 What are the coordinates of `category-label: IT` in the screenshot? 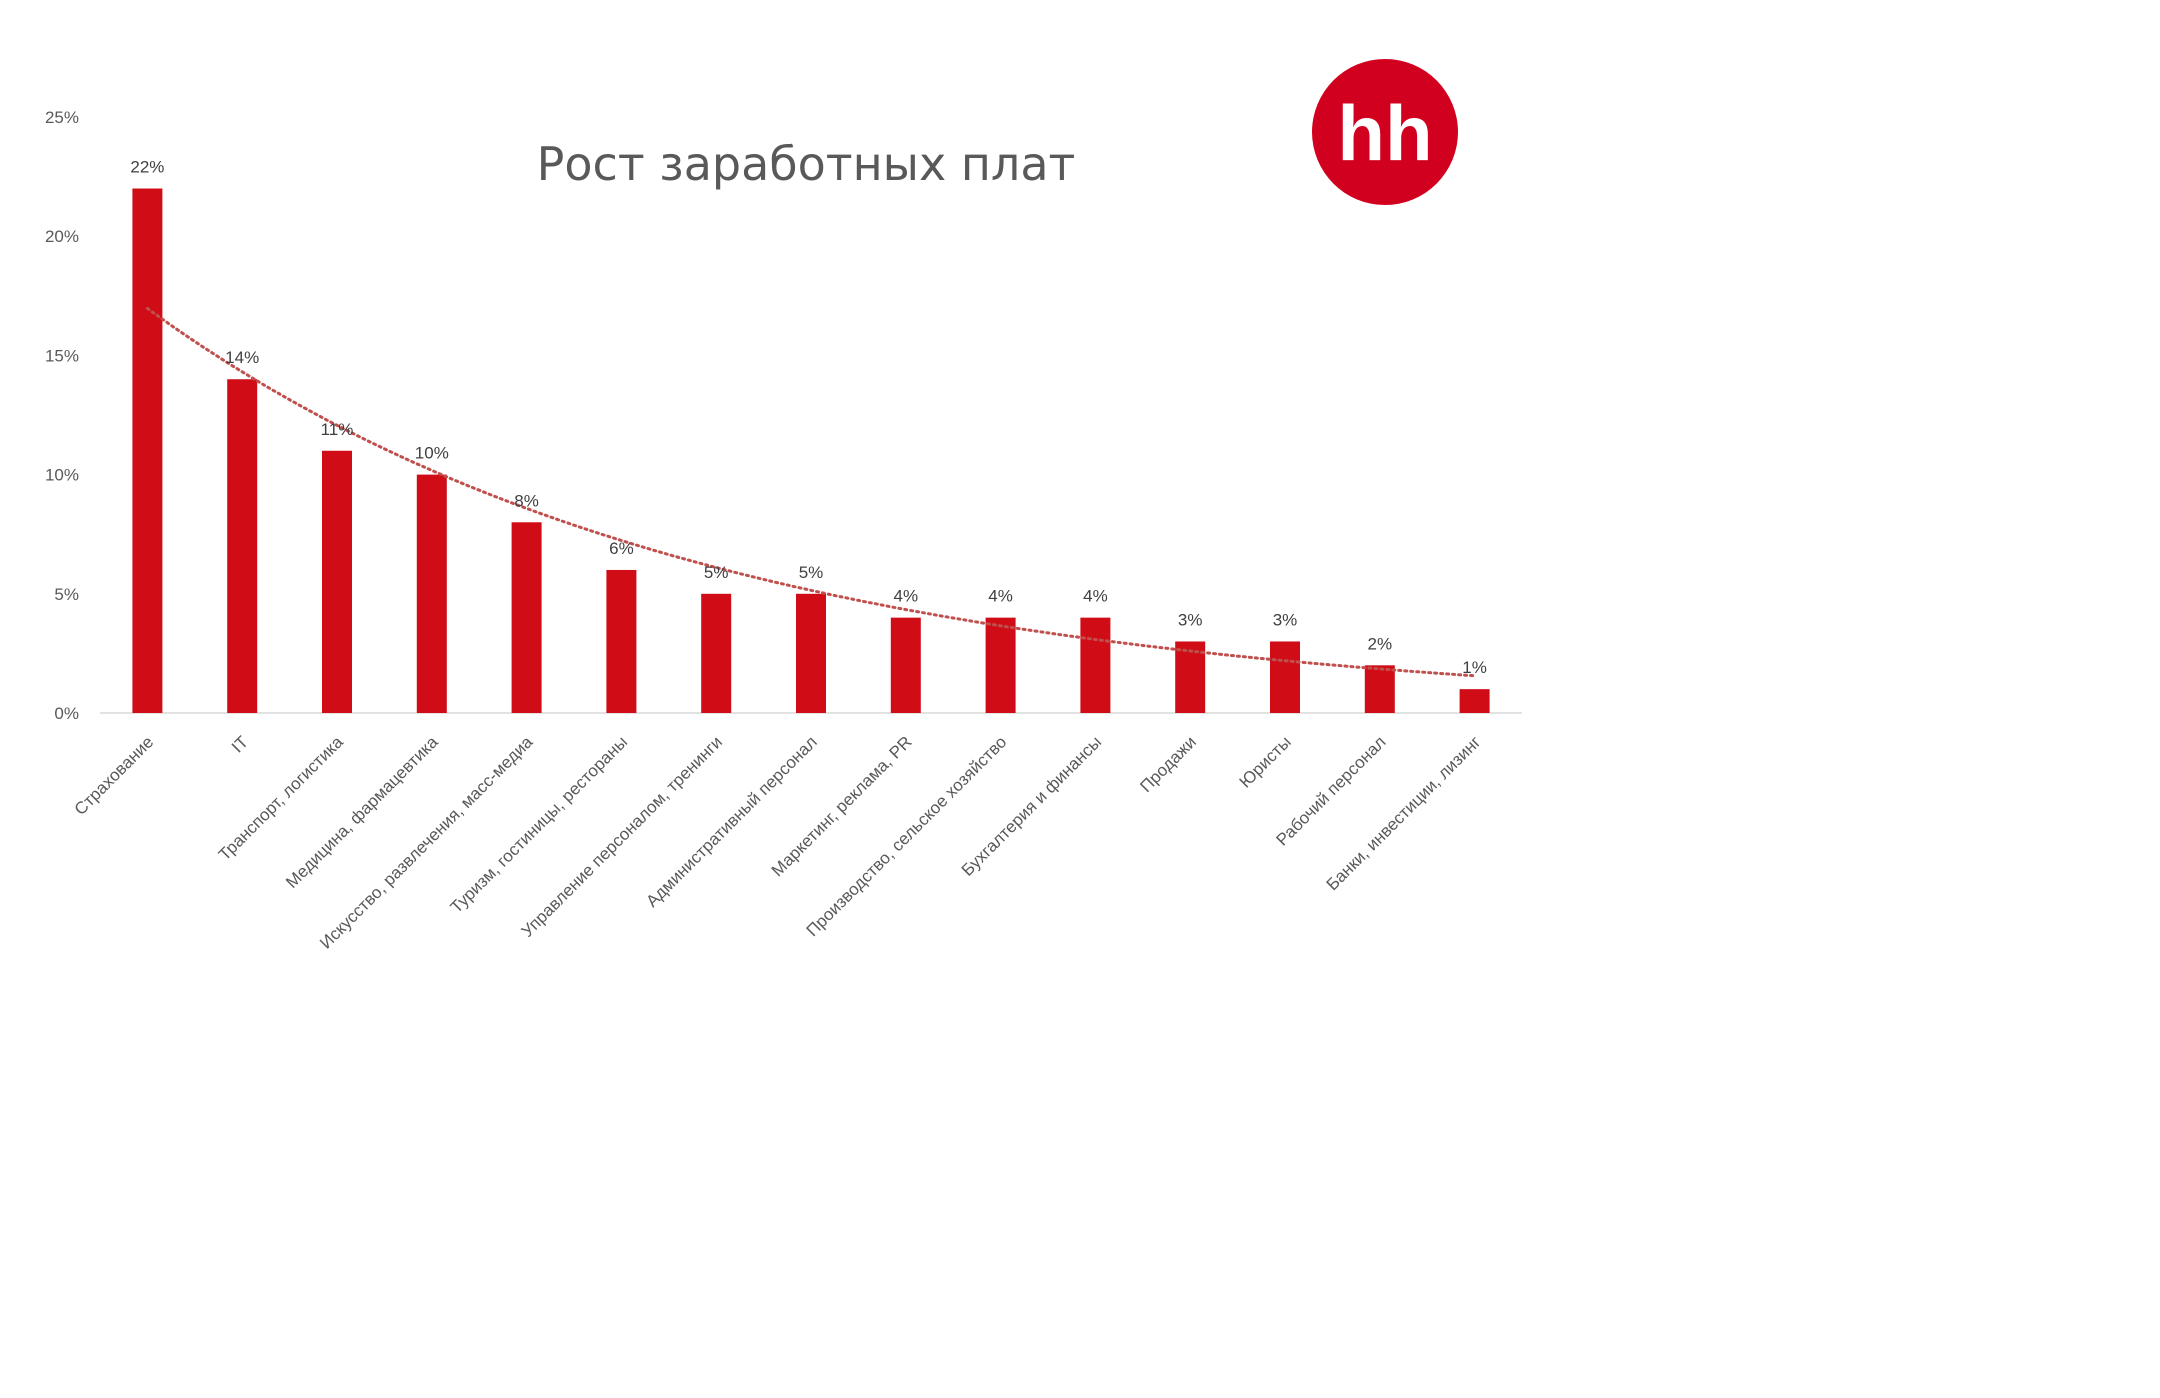 It's located at (240, 744).